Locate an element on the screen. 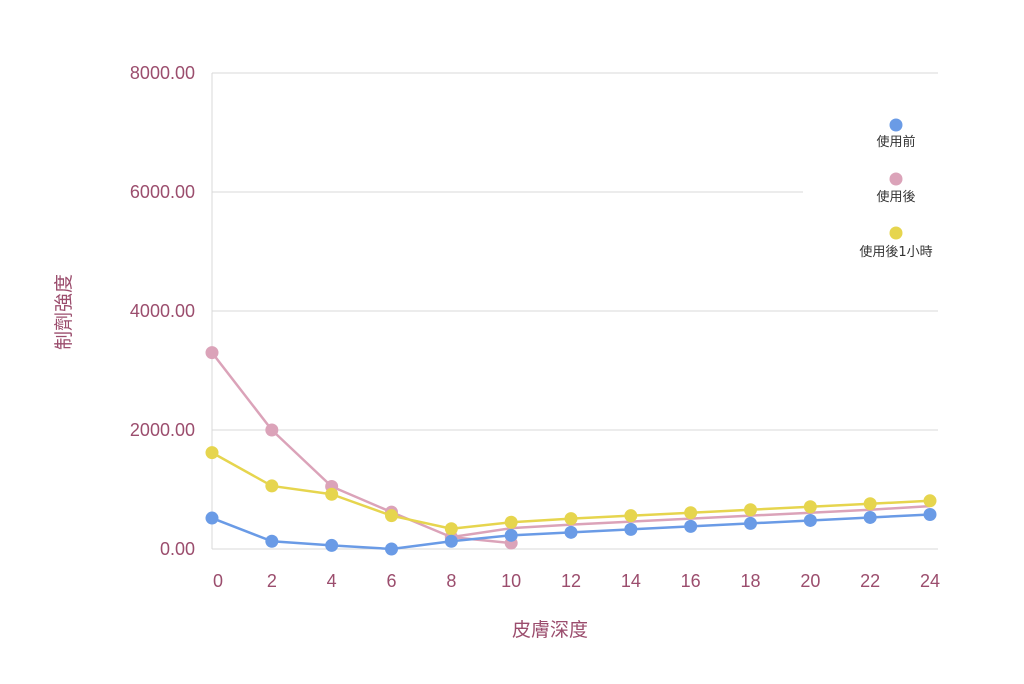 Image resolution: width=1024 pixels, height=684 pixels. legend-label: 使用前 is located at coordinates (895, 142).